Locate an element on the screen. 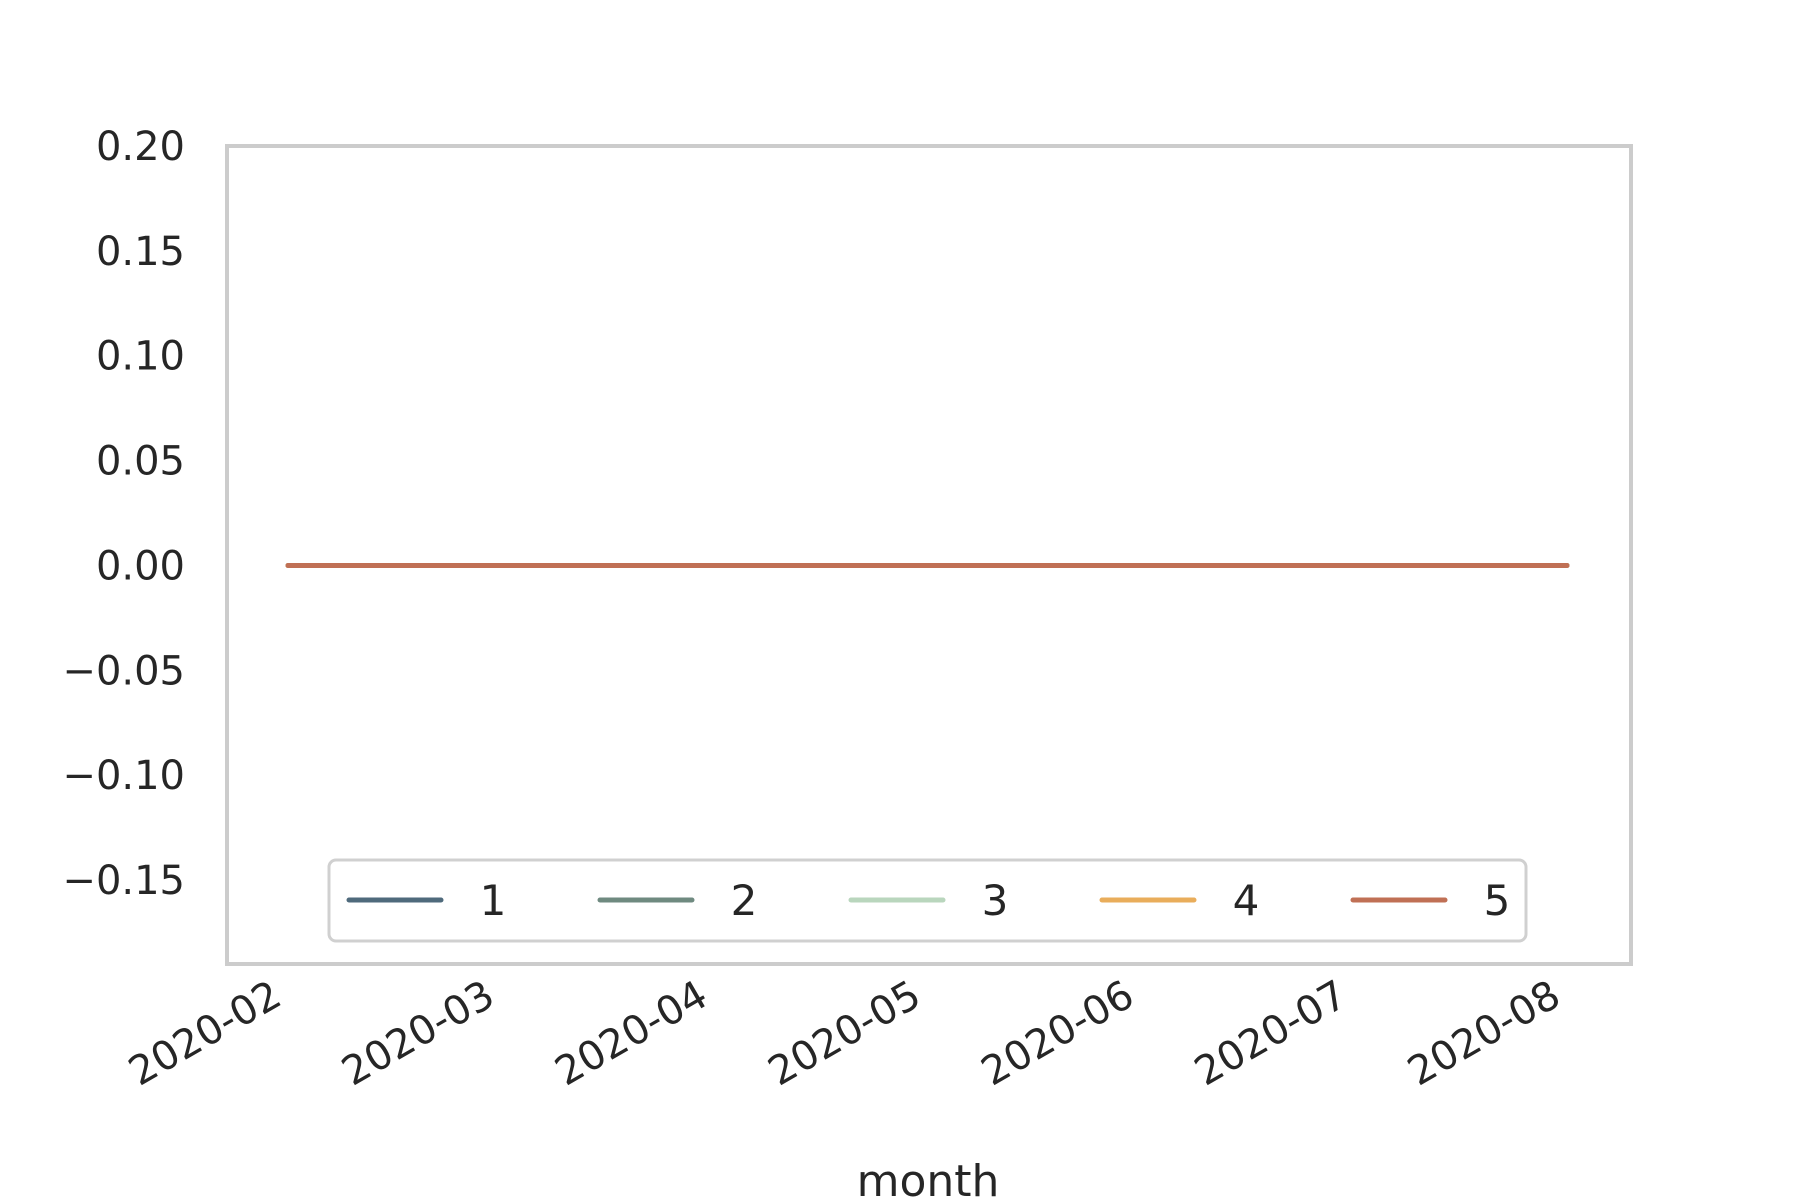 Image resolution: width=1800 pixels, height=1200 pixels. legend-label-5: 5 is located at coordinates (1497, 900).